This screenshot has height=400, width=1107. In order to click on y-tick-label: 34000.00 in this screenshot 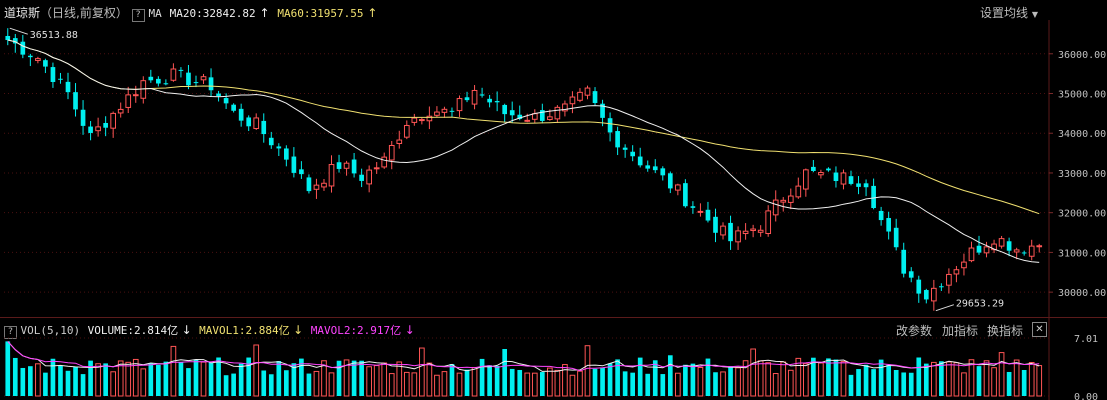, I will do `click(1082, 134)`.